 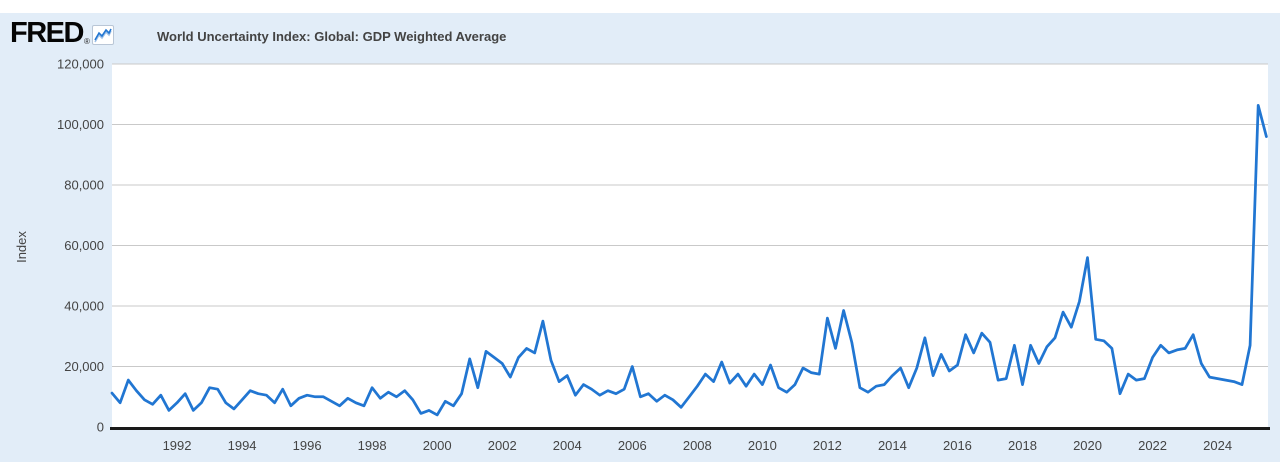 What do you see at coordinates (502, 445) in the screenshot?
I see `x-tick-label: 2002` at bounding box center [502, 445].